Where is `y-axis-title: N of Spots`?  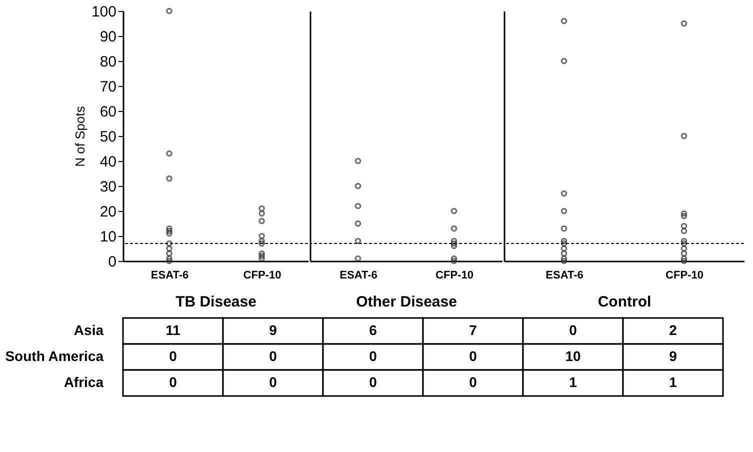 y-axis-title: N of Spots is located at coordinates (80, 136).